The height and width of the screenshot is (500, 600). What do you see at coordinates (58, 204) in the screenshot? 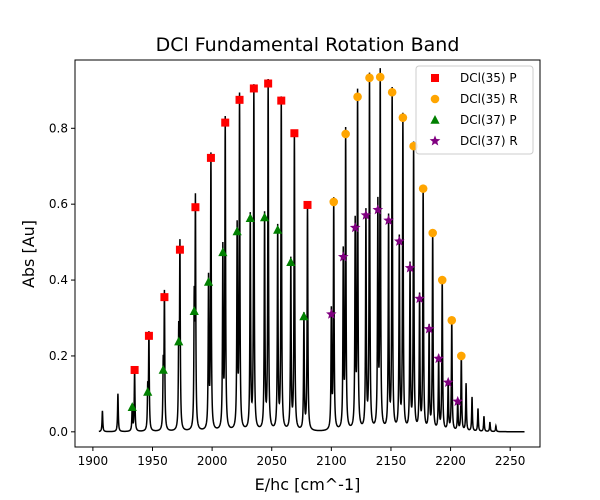
I see `y-tick-label: 0.6` at bounding box center [58, 204].